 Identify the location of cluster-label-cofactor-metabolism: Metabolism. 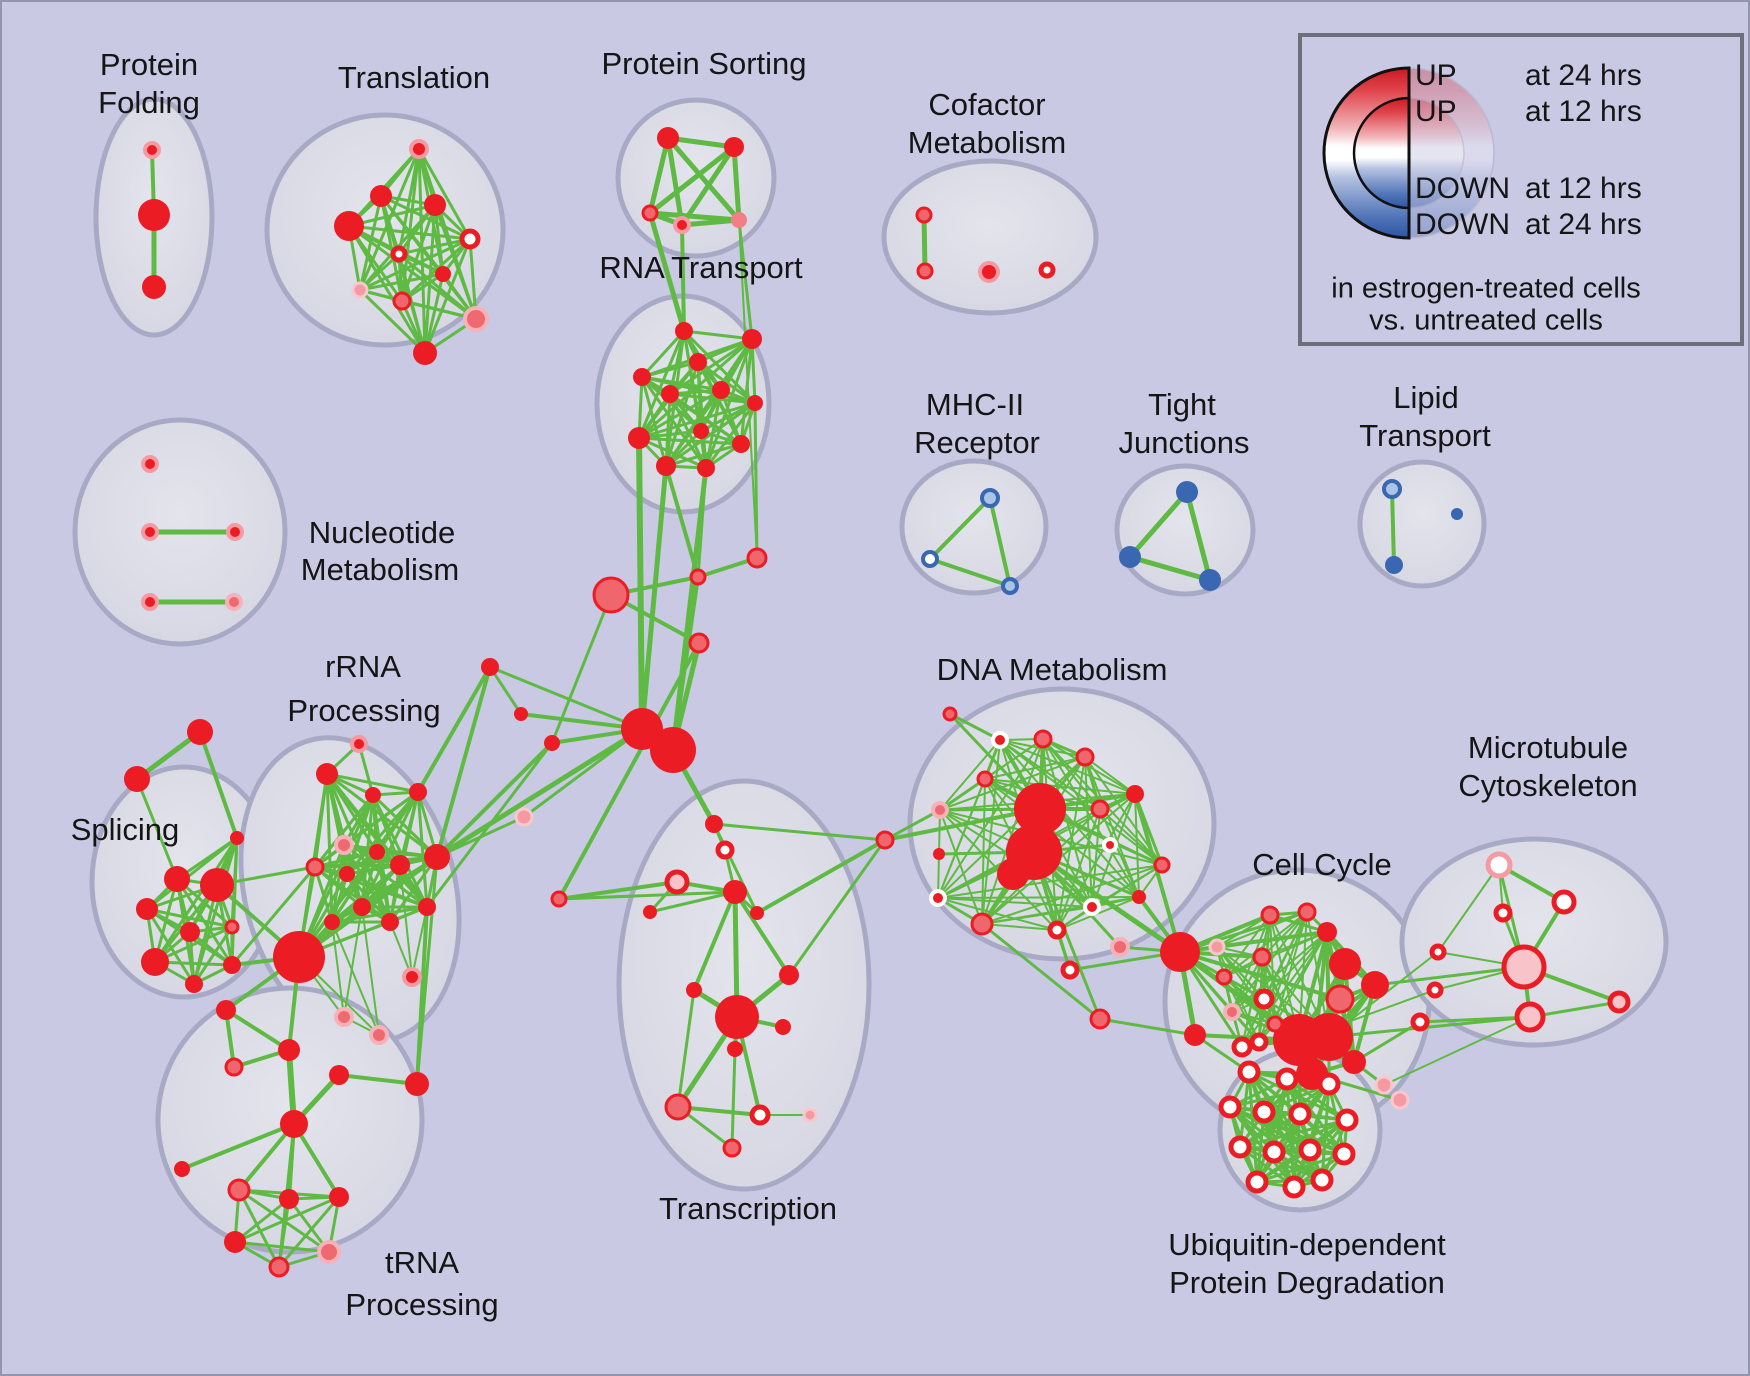
(987, 142).